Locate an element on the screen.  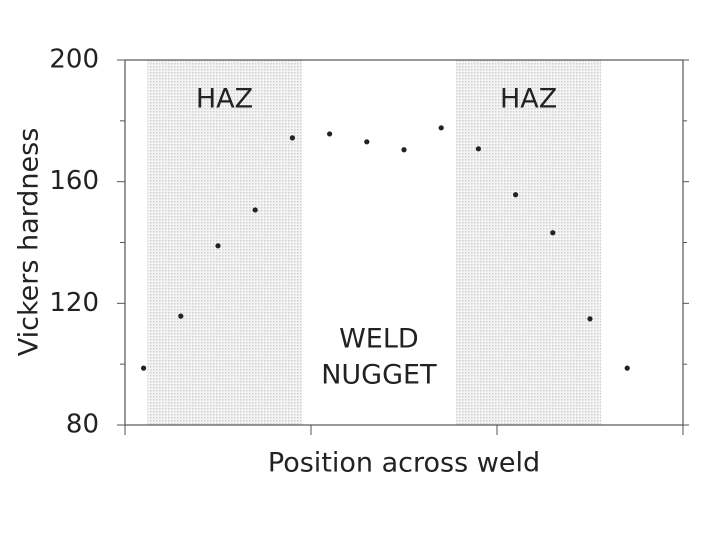
x-axis-label: Position across weld is located at coordinates (404, 463).